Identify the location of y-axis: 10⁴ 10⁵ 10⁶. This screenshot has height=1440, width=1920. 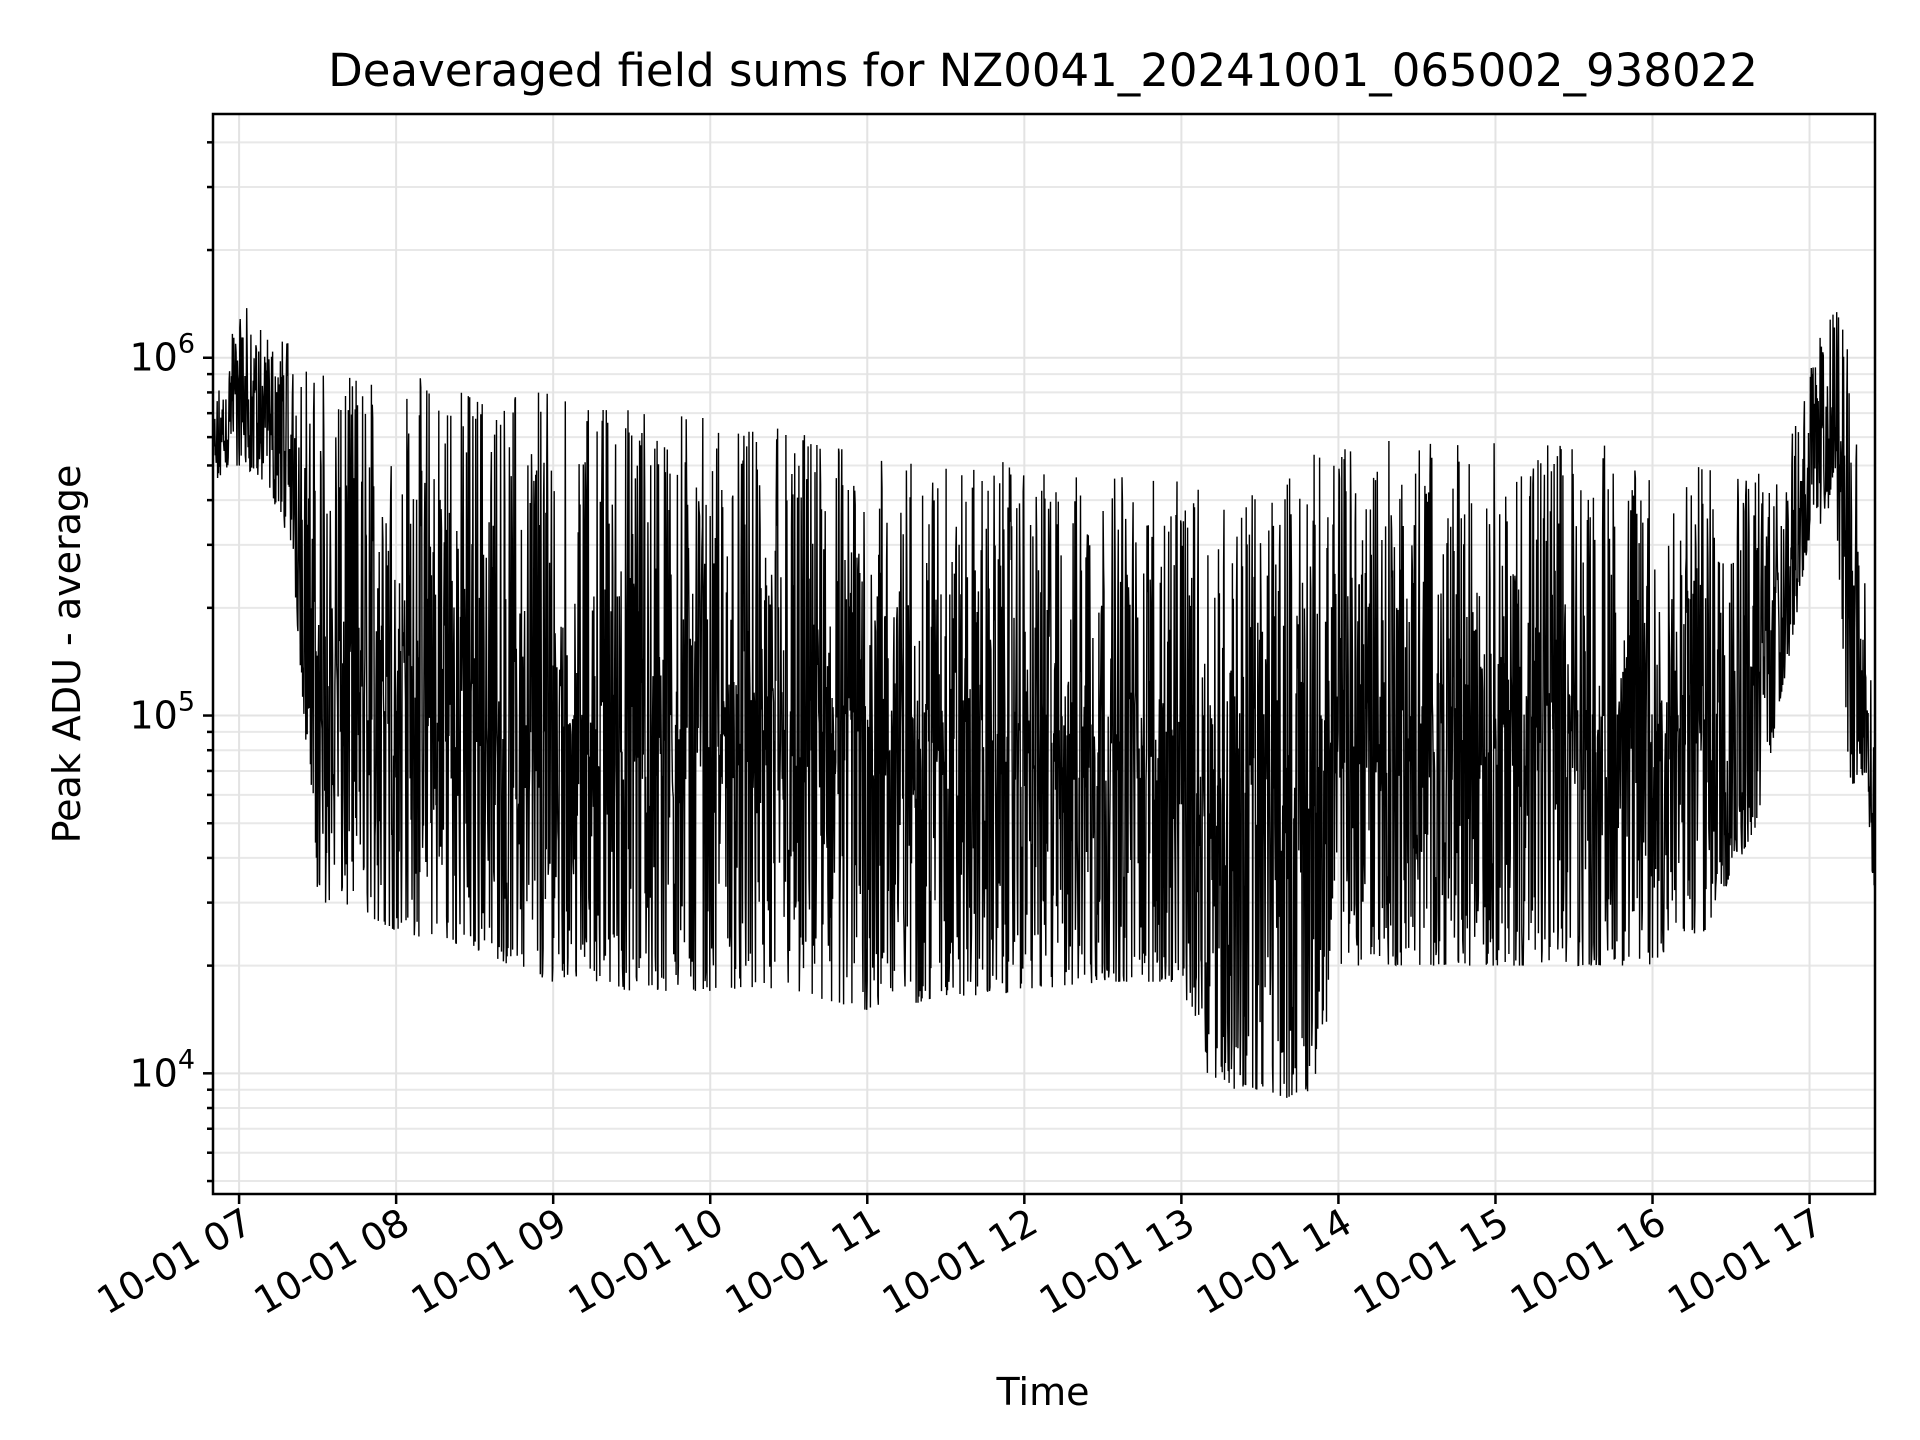
(171, 662).